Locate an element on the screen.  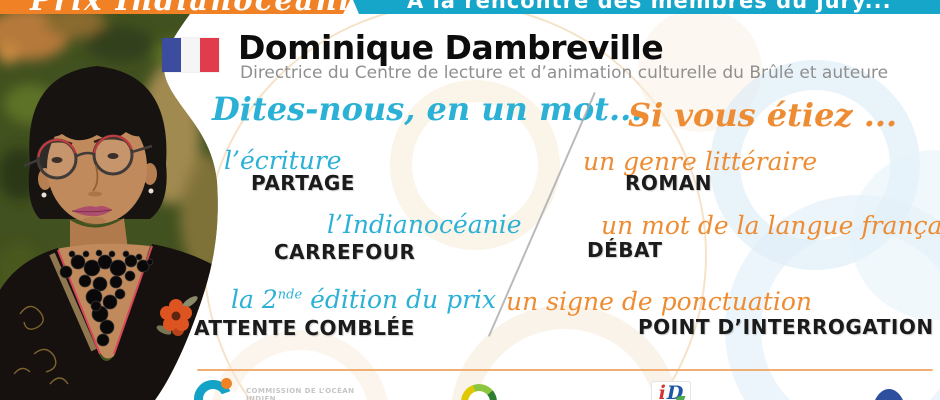
answer-point-interrogation: POINT D’INTERROGATION is located at coordinates (786, 327).